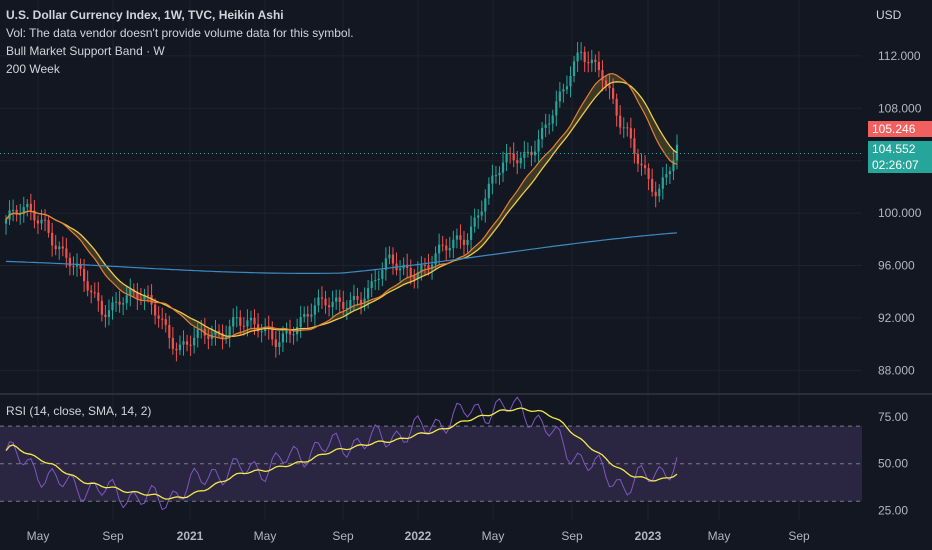 The image size is (932, 550). What do you see at coordinates (85, 51) in the screenshot?
I see `indicator-support-band: Bull Market Support Band · W` at bounding box center [85, 51].